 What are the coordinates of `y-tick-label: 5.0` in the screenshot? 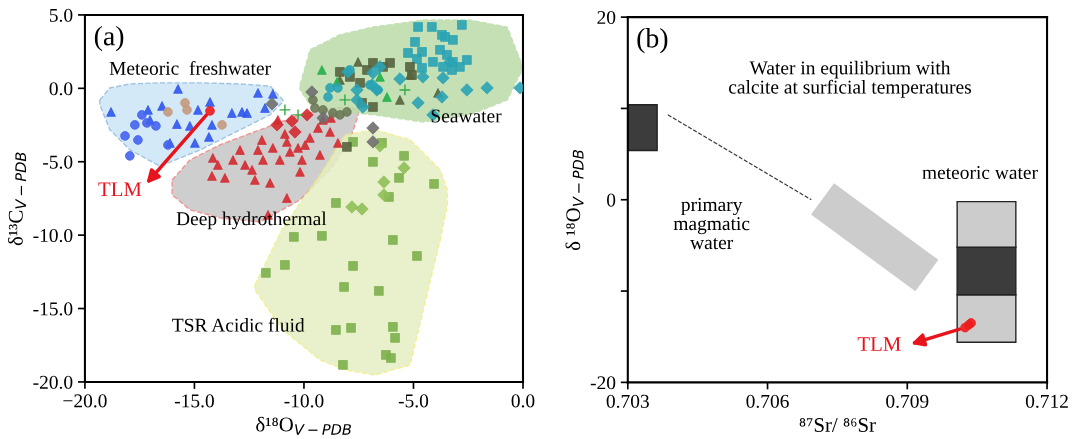 It's located at (61, 15).